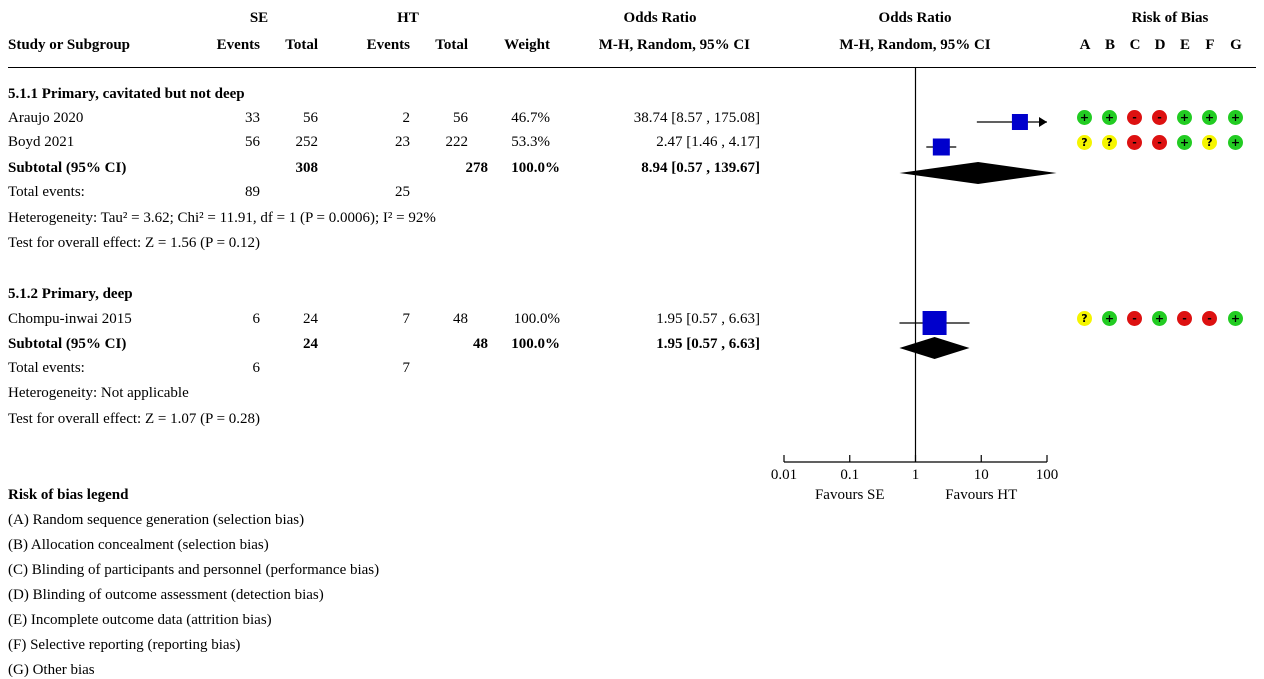 This screenshot has width=1264, height=679. What do you see at coordinates (46, 192) in the screenshot?
I see `total-events-label: Total events:` at bounding box center [46, 192].